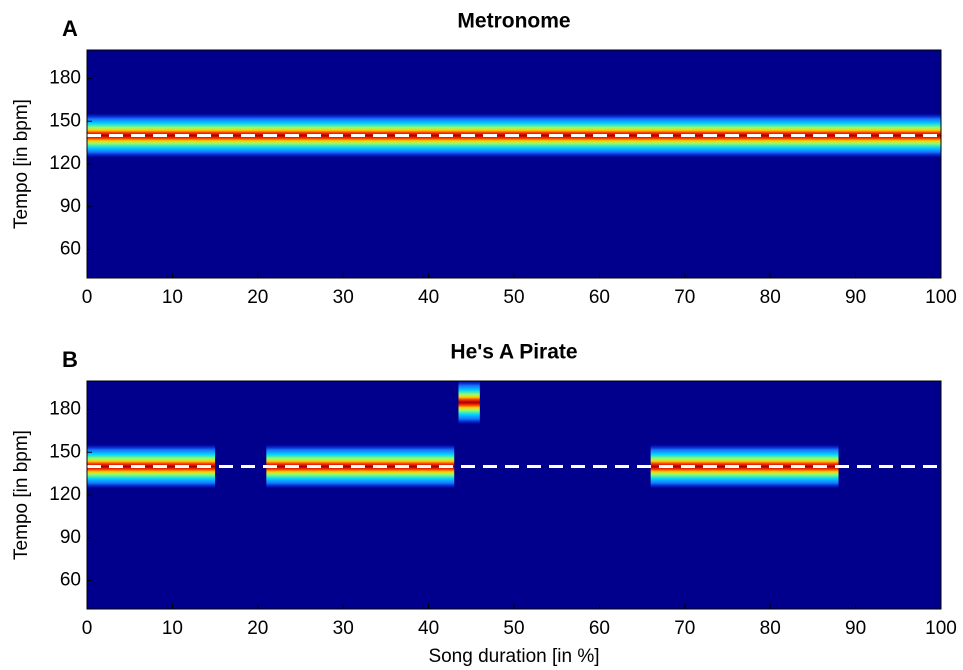  I want to click on panel-label: A, so click(70, 28).